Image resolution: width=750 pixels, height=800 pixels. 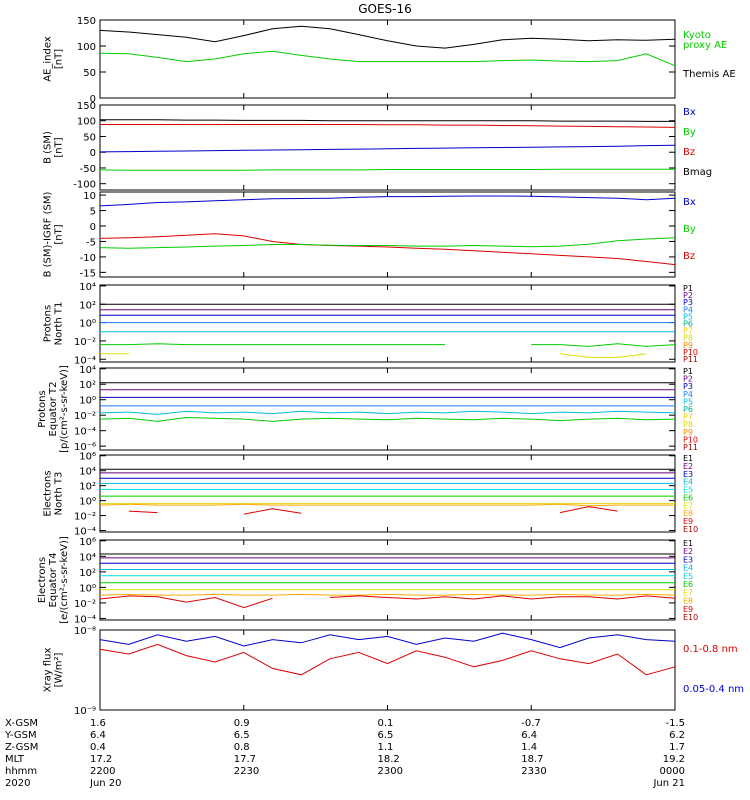 I want to click on y-tick-label: 10⁻², so click(x=85, y=604).